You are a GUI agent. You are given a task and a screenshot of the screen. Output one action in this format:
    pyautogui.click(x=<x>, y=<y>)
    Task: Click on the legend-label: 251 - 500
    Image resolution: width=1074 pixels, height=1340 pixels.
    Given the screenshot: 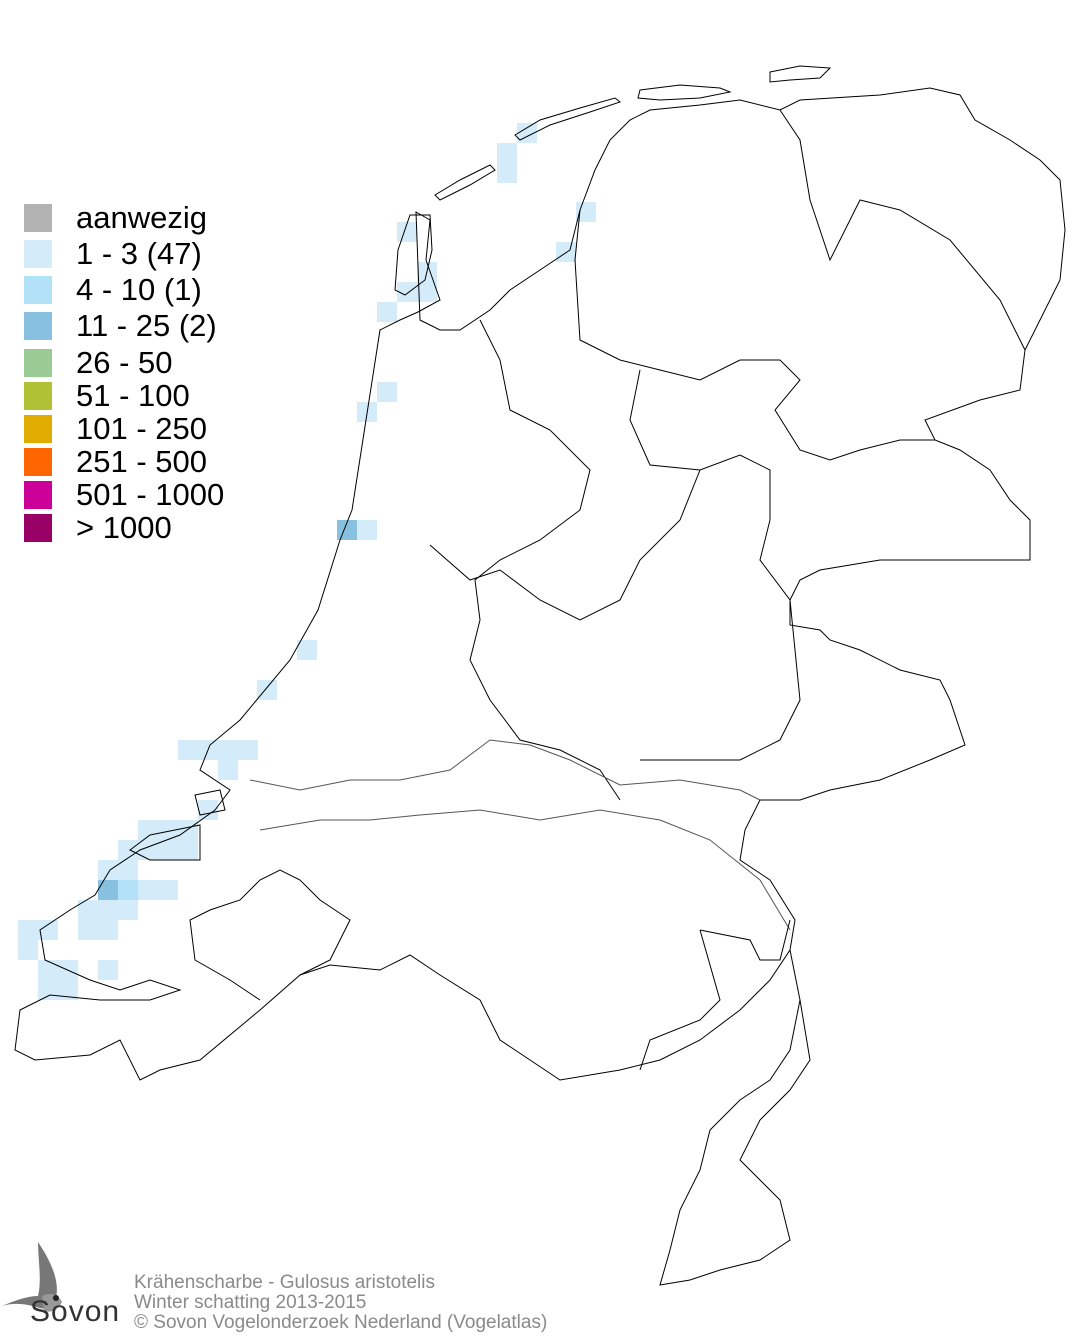 What is the action you would take?
    pyautogui.click(x=141, y=461)
    